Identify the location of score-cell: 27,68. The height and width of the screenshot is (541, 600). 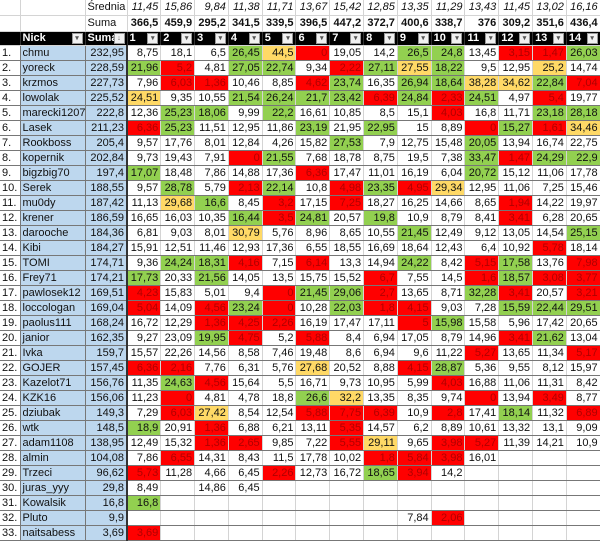
(313, 368).